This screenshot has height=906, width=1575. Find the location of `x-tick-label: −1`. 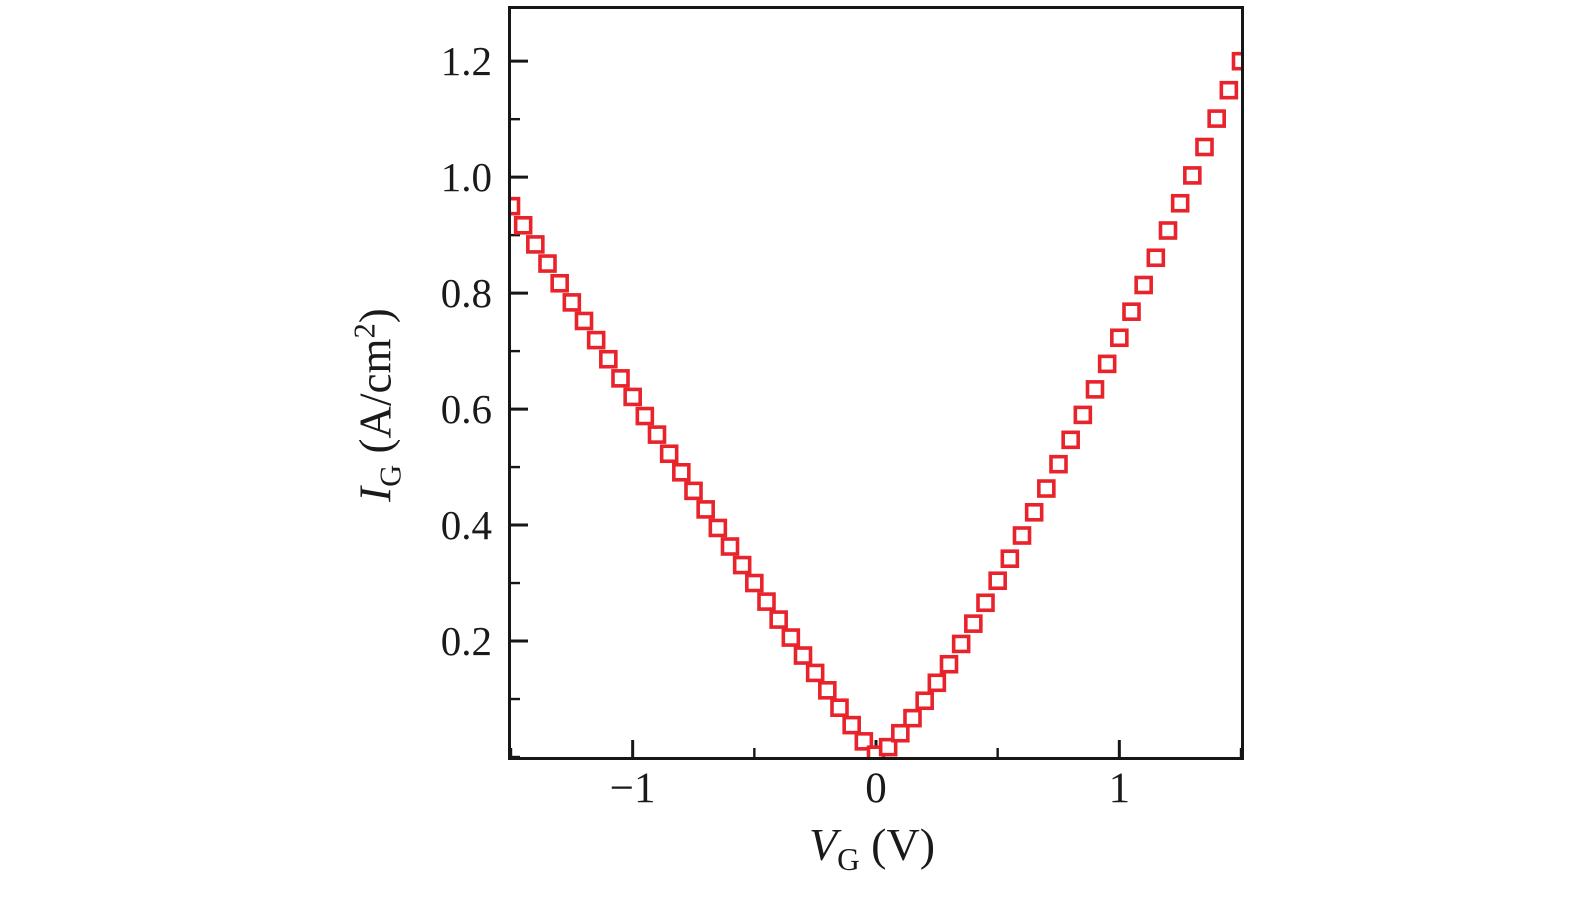

x-tick-label: −1 is located at coordinates (632, 788).